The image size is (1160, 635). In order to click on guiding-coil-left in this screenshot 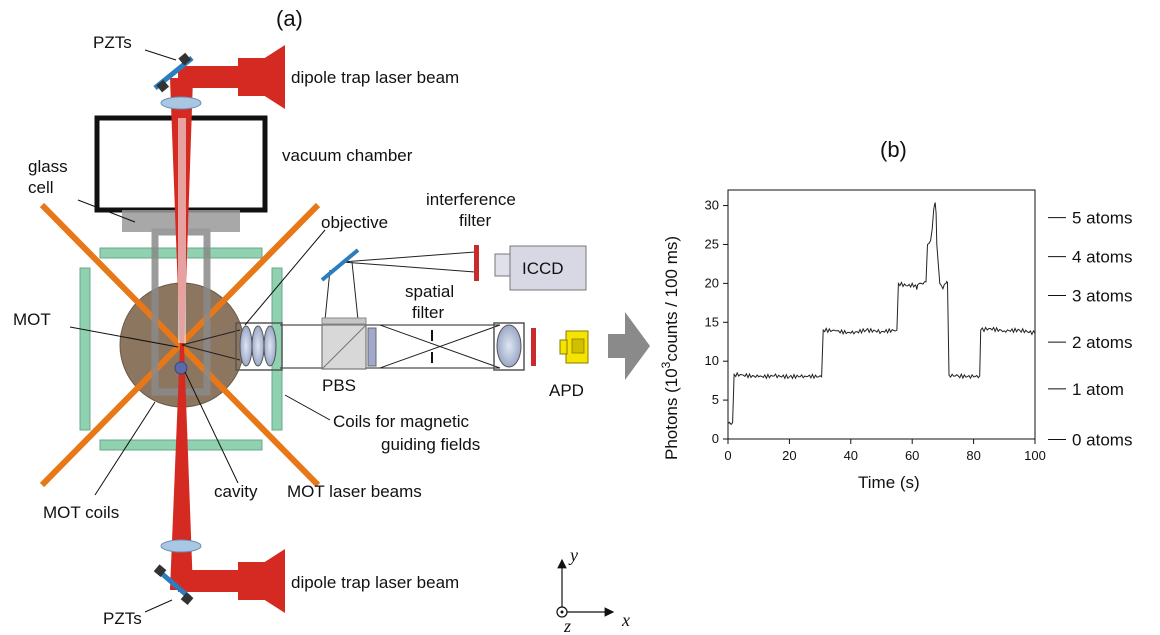, I will do `click(85, 349)`.